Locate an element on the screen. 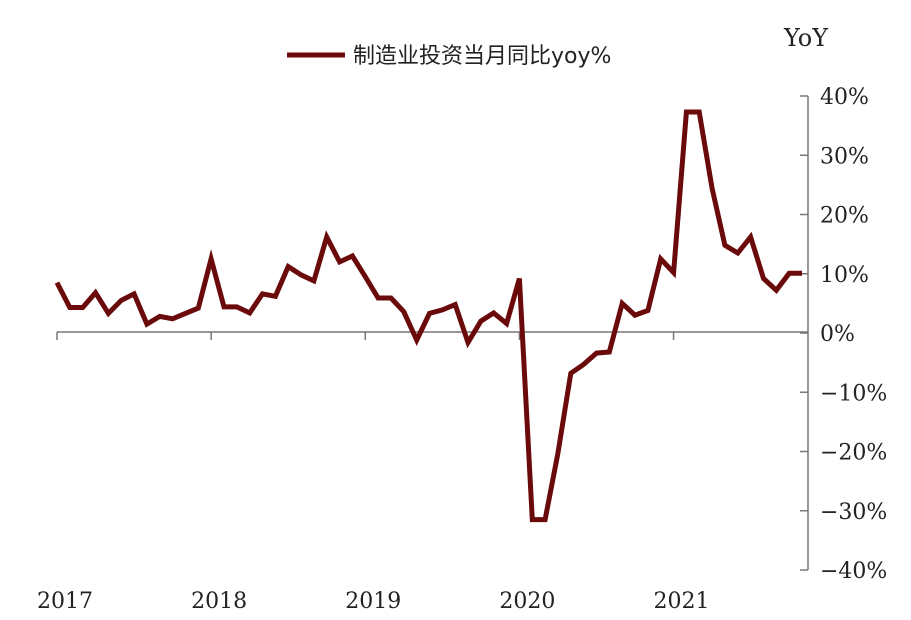 This screenshot has width=911, height=620. x-tick-label: 2017 is located at coordinates (65, 601).